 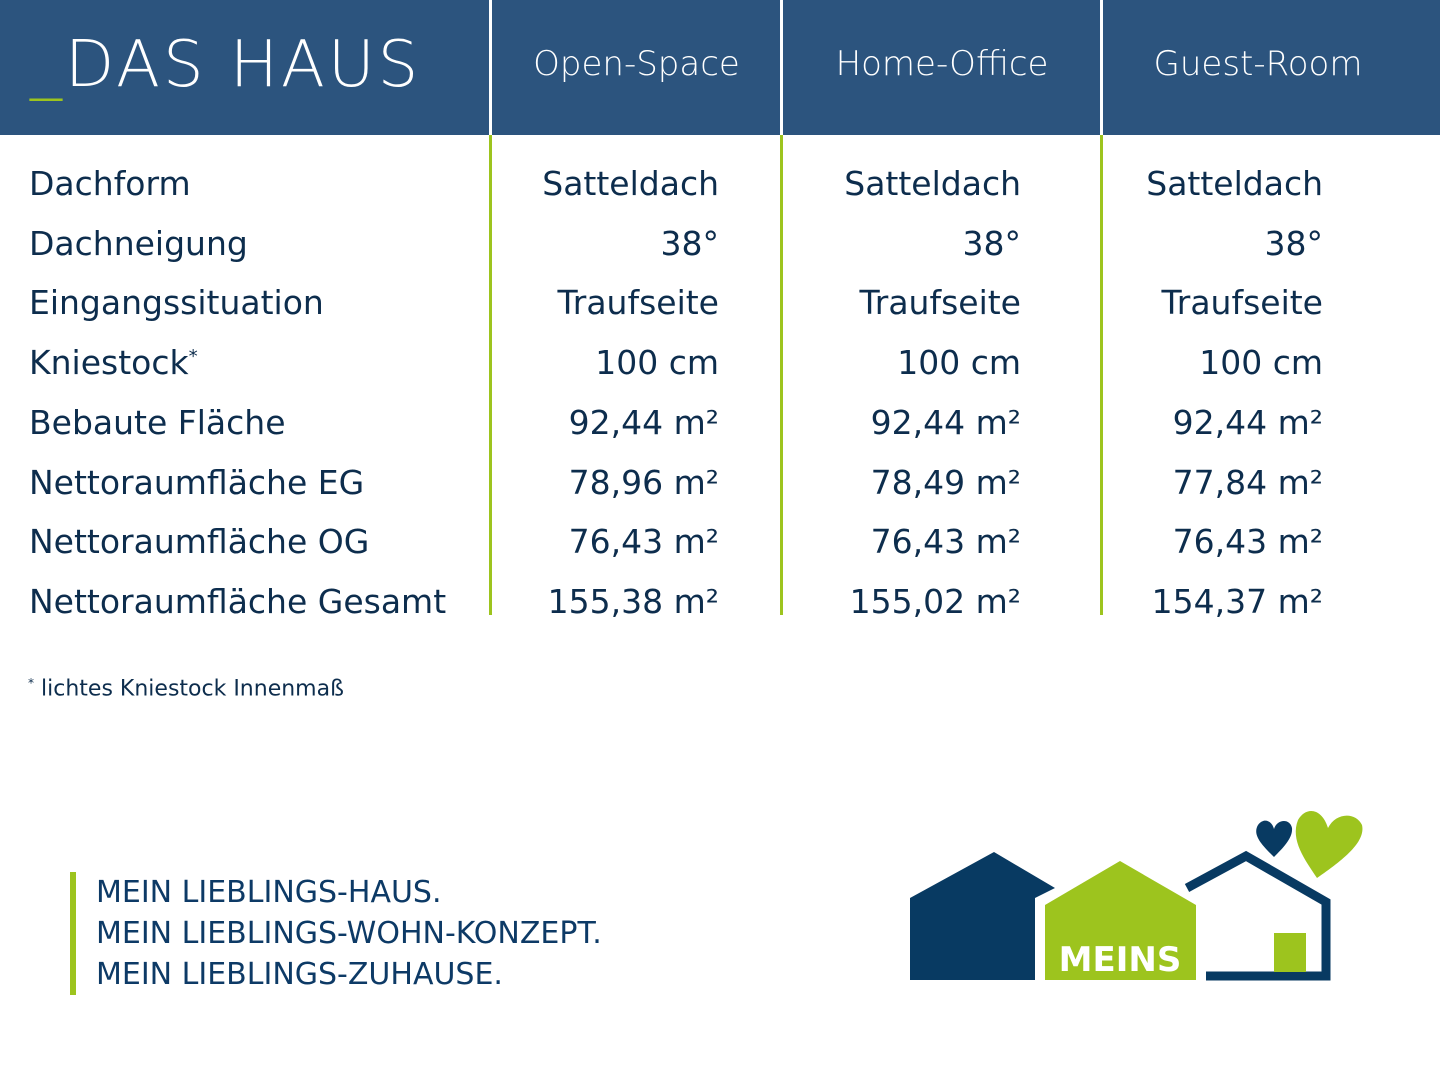 I want to click on row-label: Nettoraumfläche Gesamt, so click(x=237, y=601).